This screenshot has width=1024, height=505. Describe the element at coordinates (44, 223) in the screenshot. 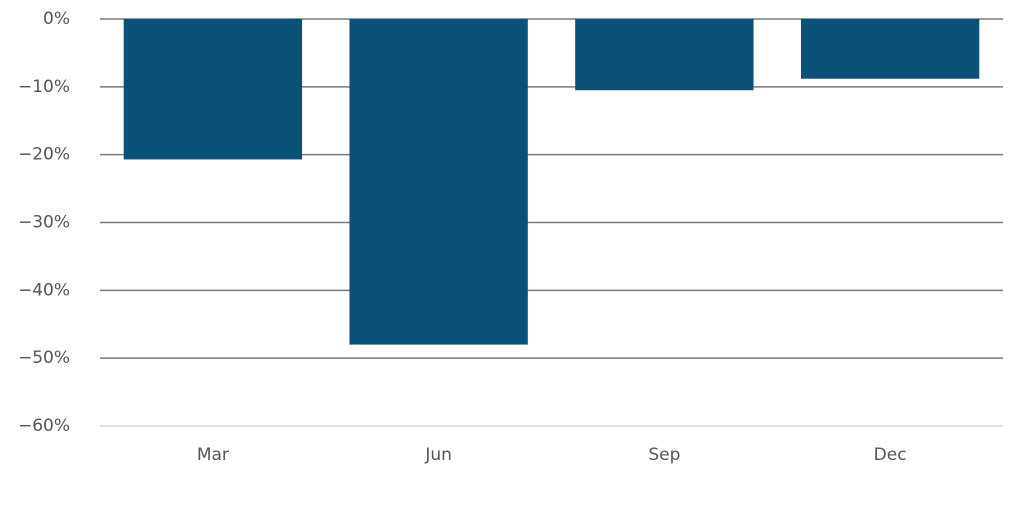

I see `y-tick-label: −30%` at that location.